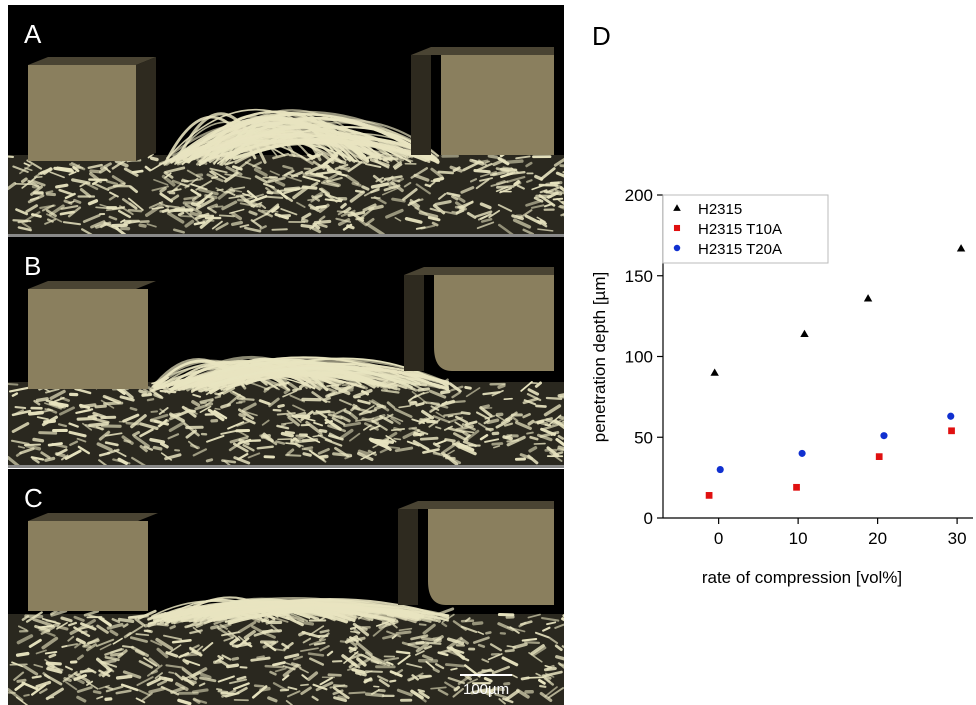 Image resolution: width=976 pixels, height=705 pixels. Describe the element at coordinates (802, 577) in the screenshot. I see `x-axis-label: rate of compression [vol%]` at that location.